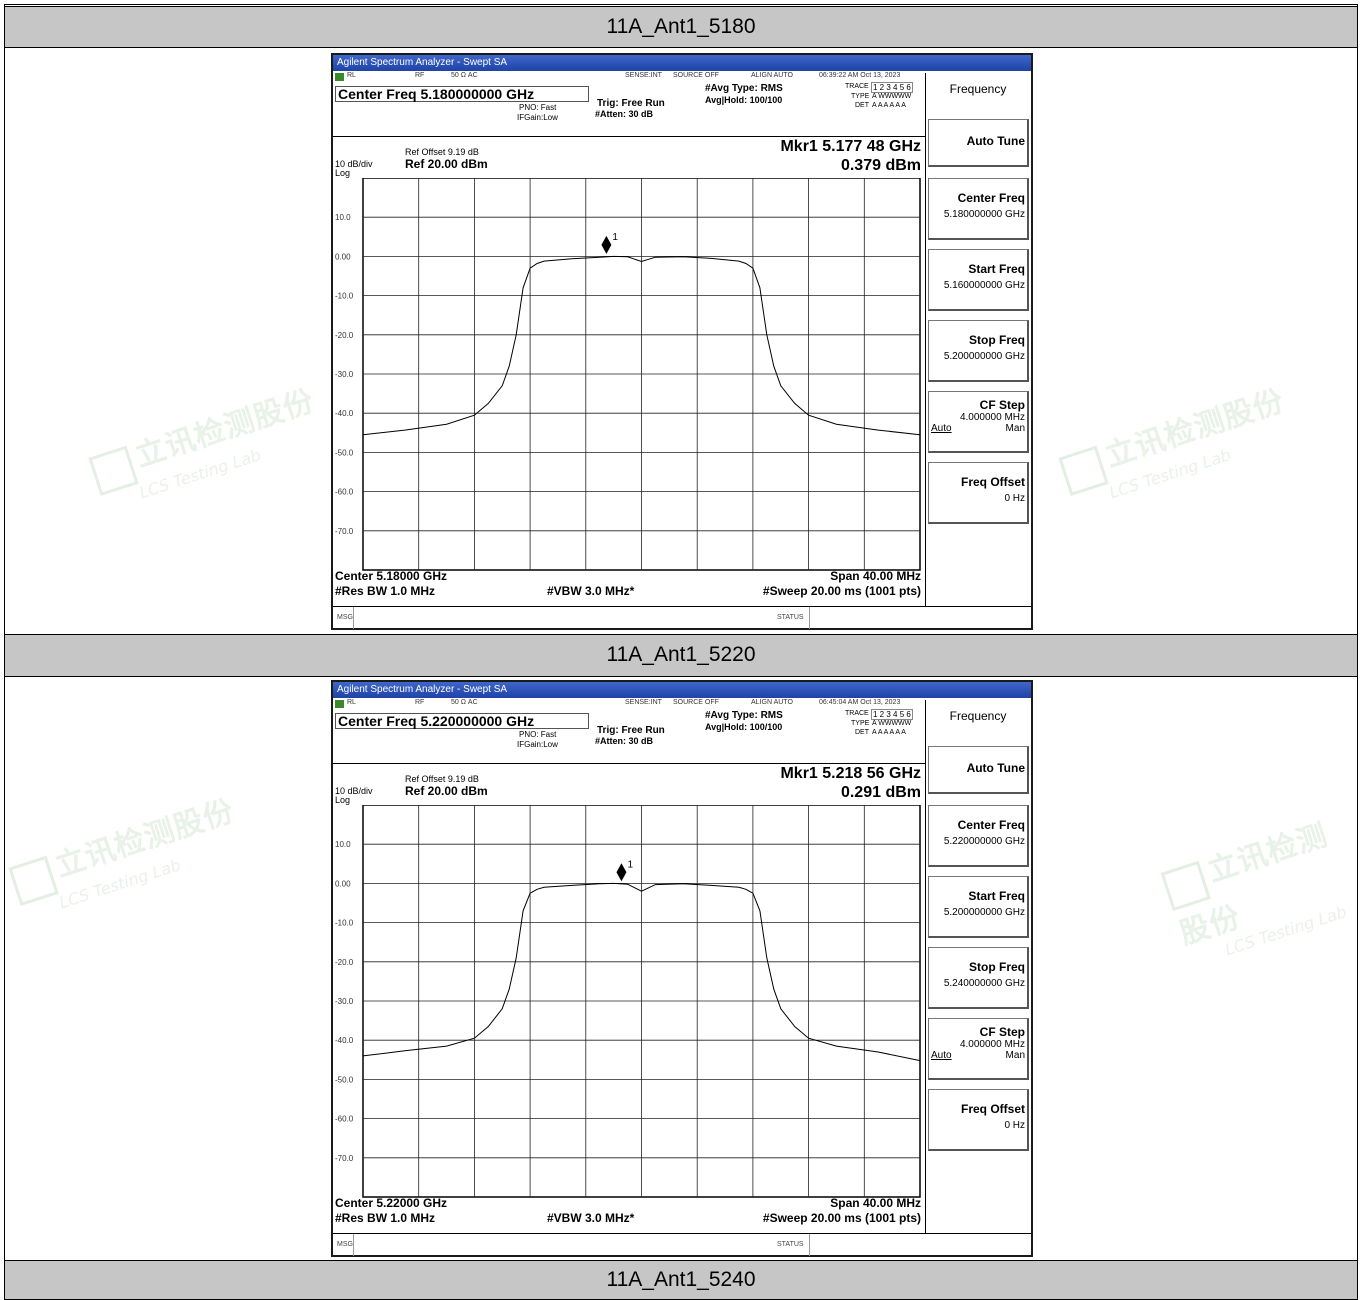  I want to click on start-freq-softkey: Start Freq 5.200000000 GHz, so click(978, 907).